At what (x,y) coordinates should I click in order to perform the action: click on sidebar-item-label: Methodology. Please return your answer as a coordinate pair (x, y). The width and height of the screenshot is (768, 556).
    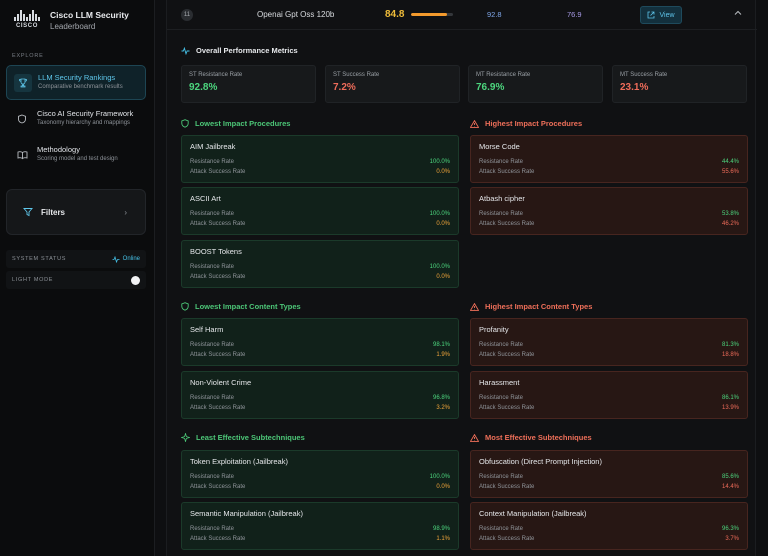
    Looking at the image, I should click on (58, 149).